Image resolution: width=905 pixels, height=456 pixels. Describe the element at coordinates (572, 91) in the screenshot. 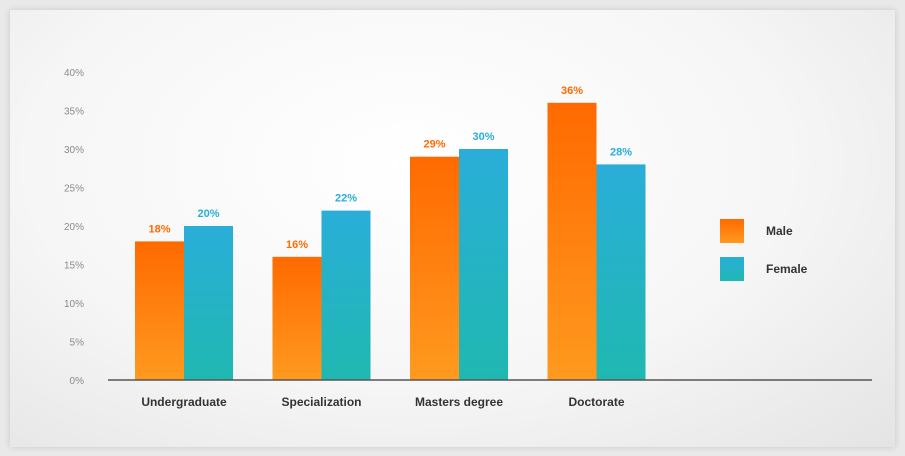

I see `data-label: 36%` at that location.